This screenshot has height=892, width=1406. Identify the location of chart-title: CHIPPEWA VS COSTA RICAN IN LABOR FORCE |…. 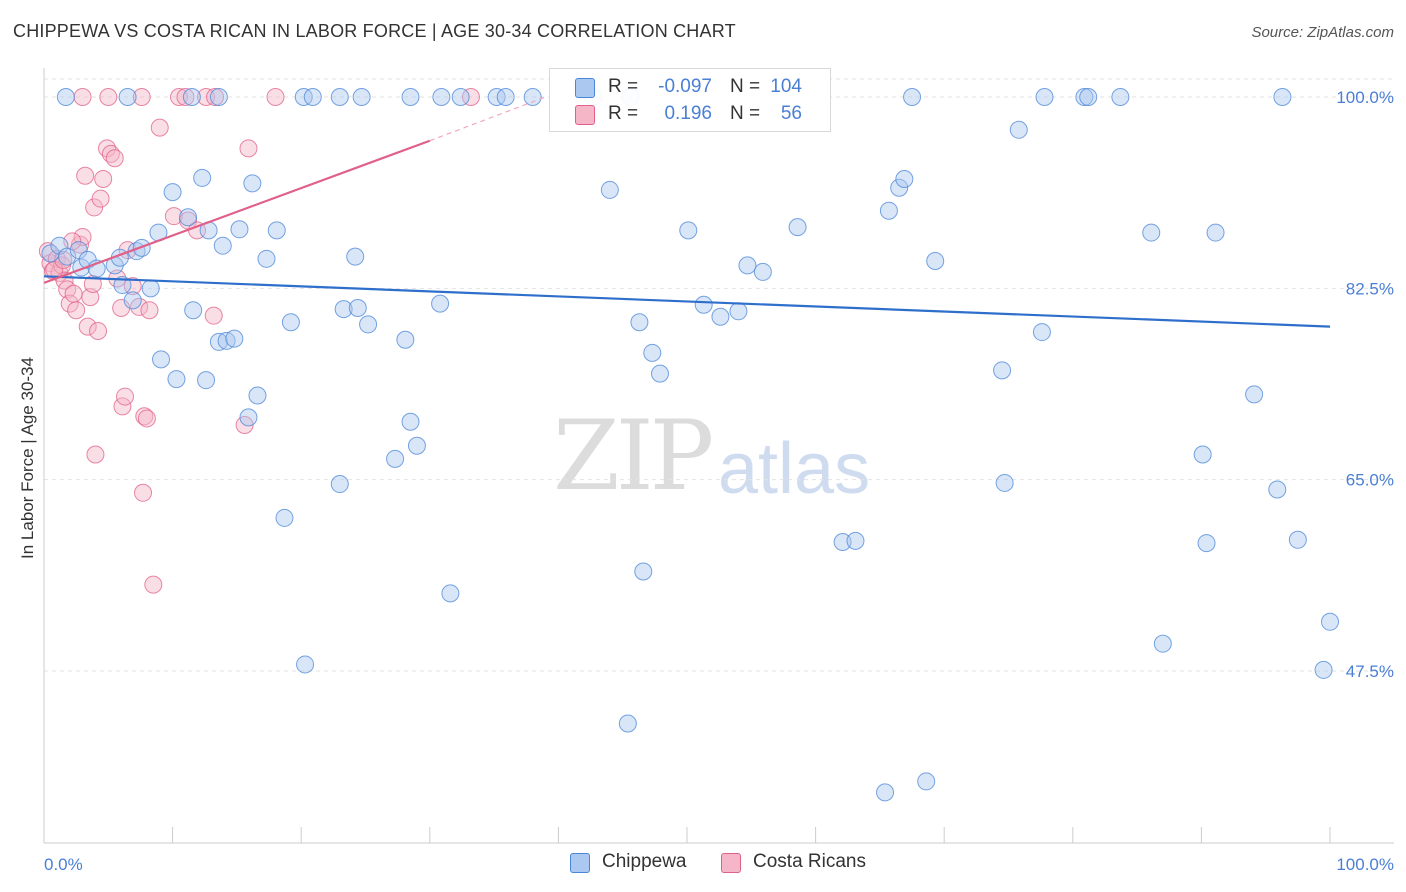
(374, 31).